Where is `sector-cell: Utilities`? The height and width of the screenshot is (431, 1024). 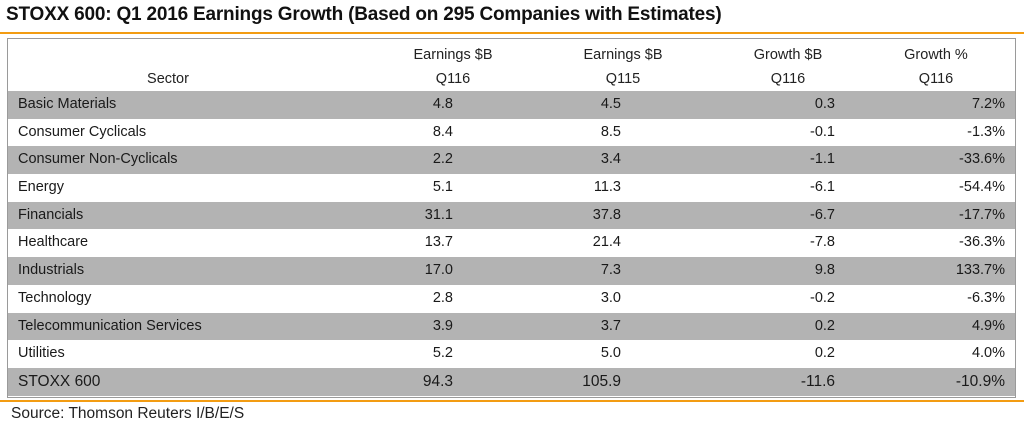
sector-cell: Utilities is located at coordinates (41, 353).